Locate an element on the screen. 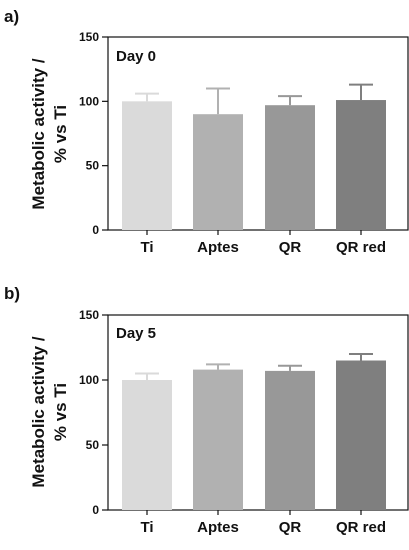  panel-a-x-label-qr: QR is located at coordinates (290, 247).